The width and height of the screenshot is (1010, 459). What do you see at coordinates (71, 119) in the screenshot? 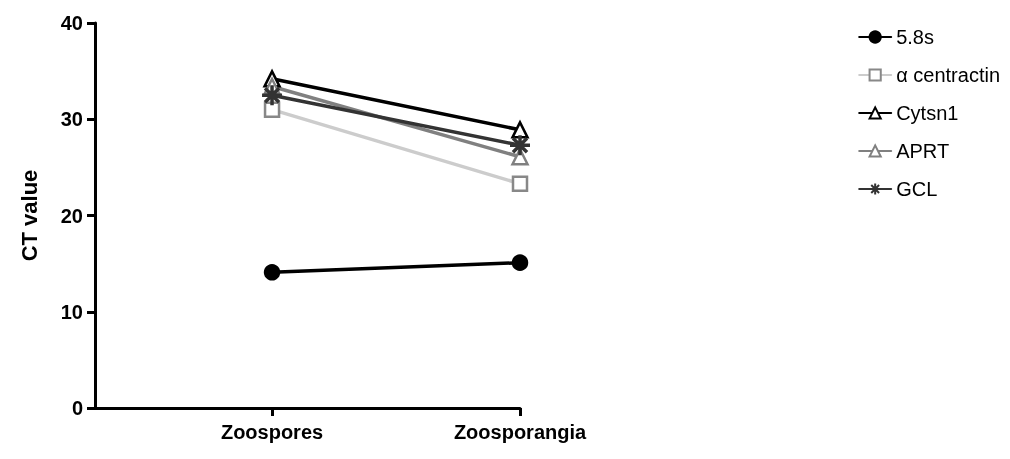
I see `y-tick-label: 30` at bounding box center [71, 119].